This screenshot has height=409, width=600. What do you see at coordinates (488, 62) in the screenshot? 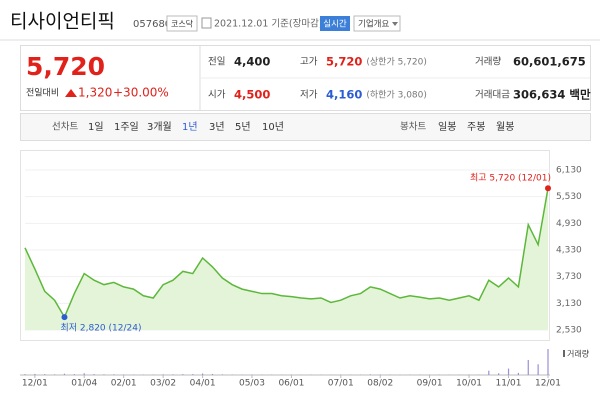
I see `quote-label: 거래량` at bounding box center [488, 62].